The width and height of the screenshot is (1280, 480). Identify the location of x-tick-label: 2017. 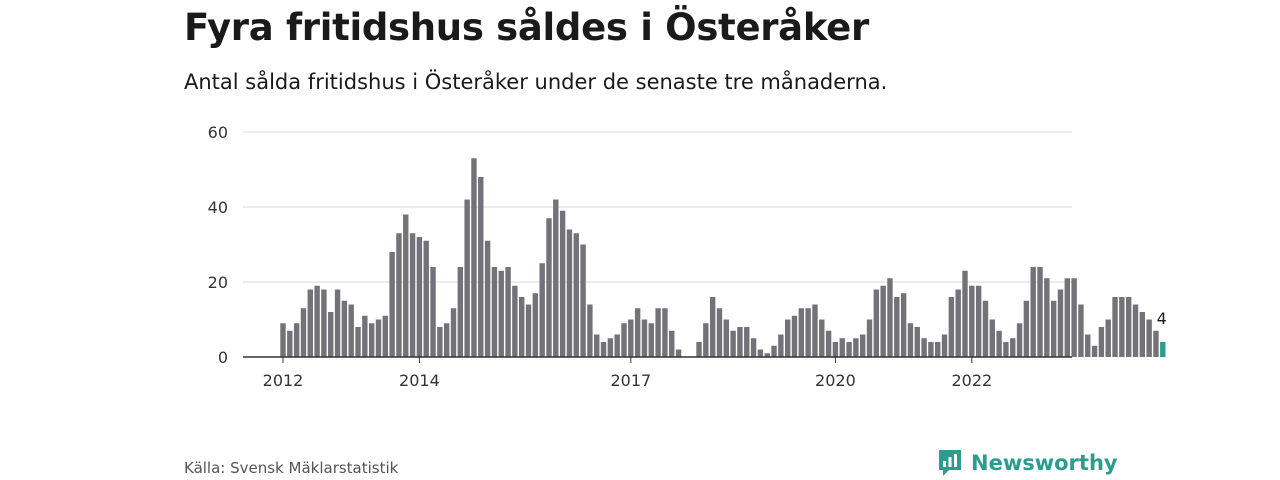
(630, 380).